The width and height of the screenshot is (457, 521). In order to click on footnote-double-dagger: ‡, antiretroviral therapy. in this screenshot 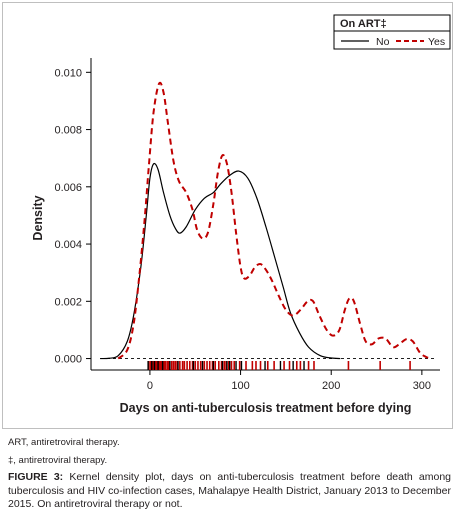, I will do `click(58, 460)`.